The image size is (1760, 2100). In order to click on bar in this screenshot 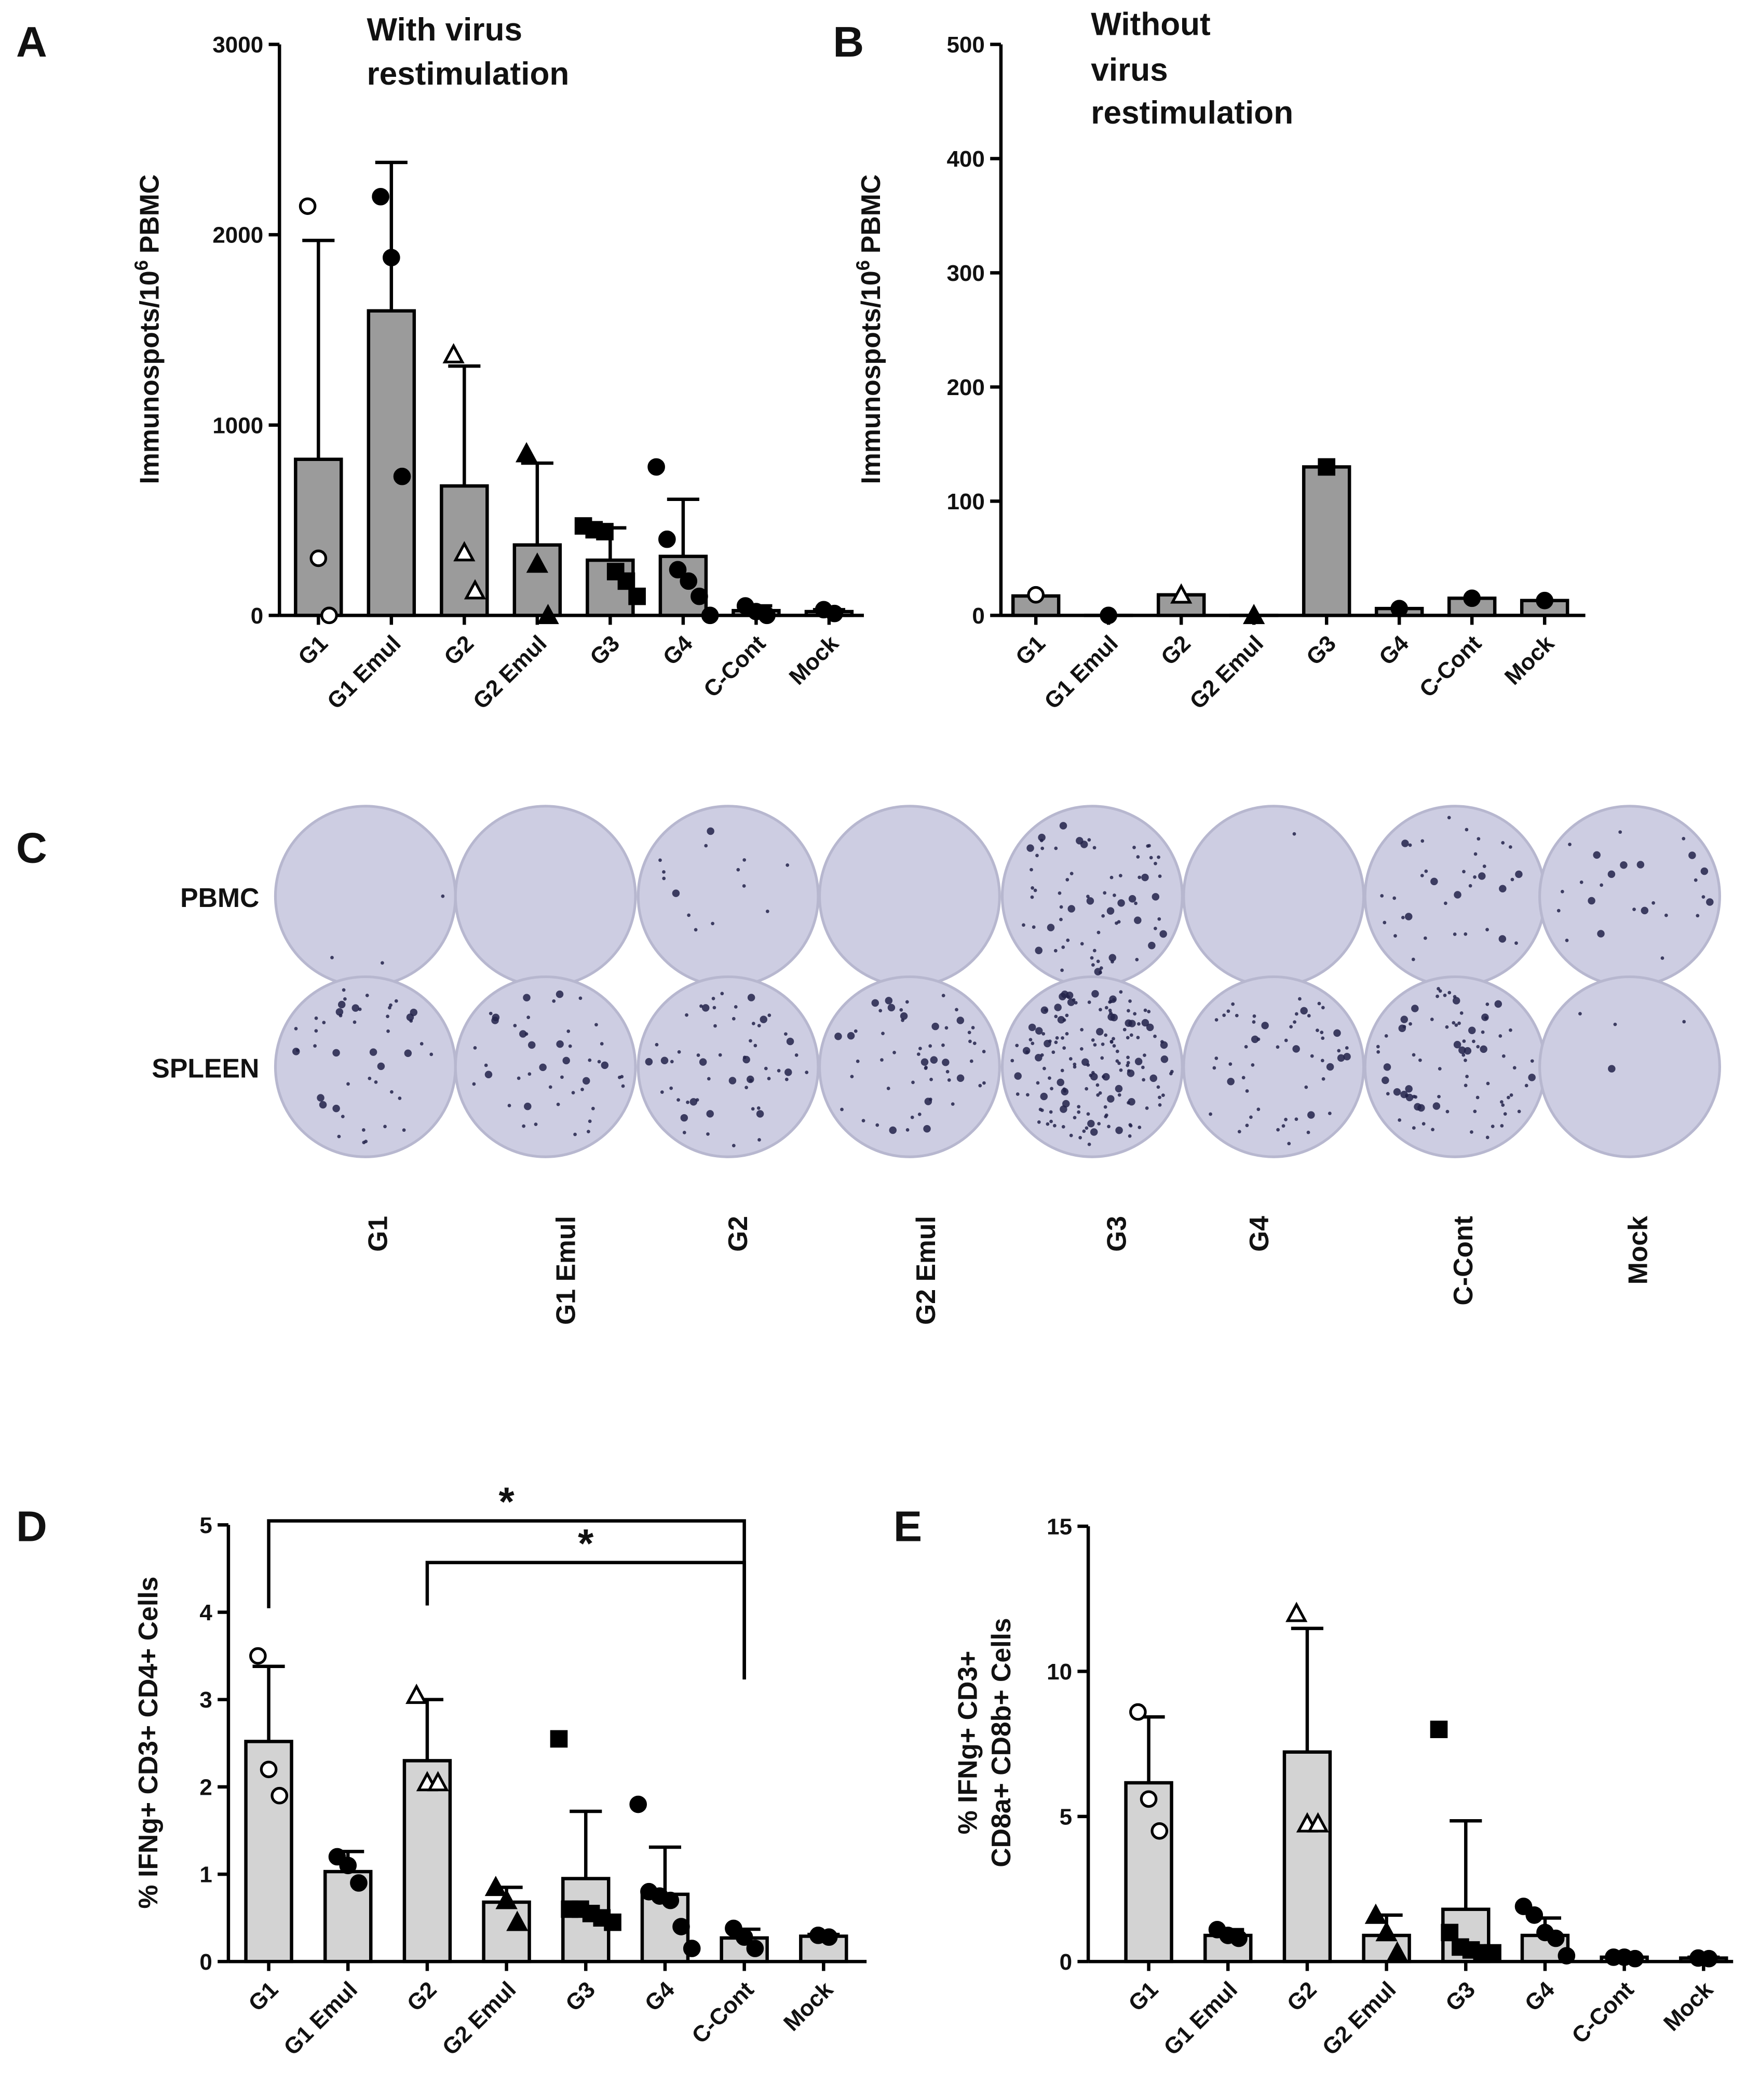, I will do `click(506, 1931)`.